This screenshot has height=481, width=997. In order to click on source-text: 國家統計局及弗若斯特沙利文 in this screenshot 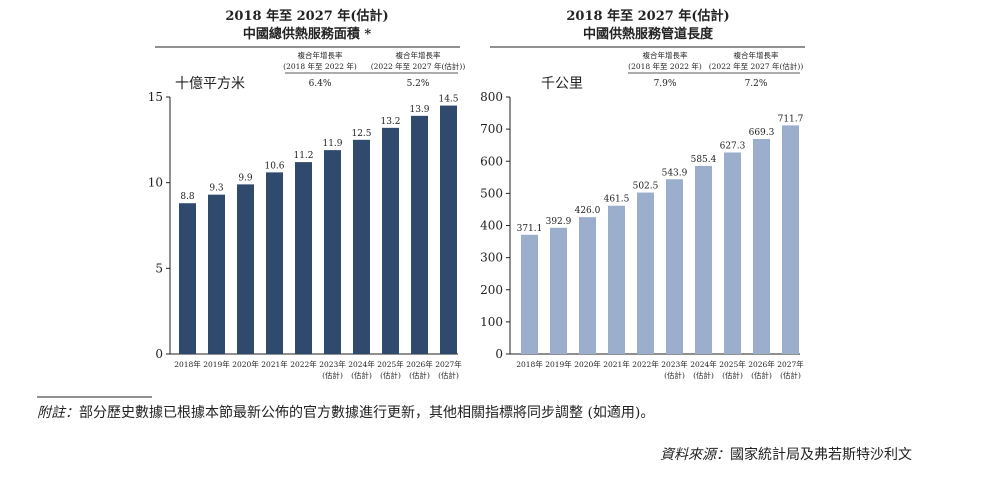, I will do `click(821, 455)`.